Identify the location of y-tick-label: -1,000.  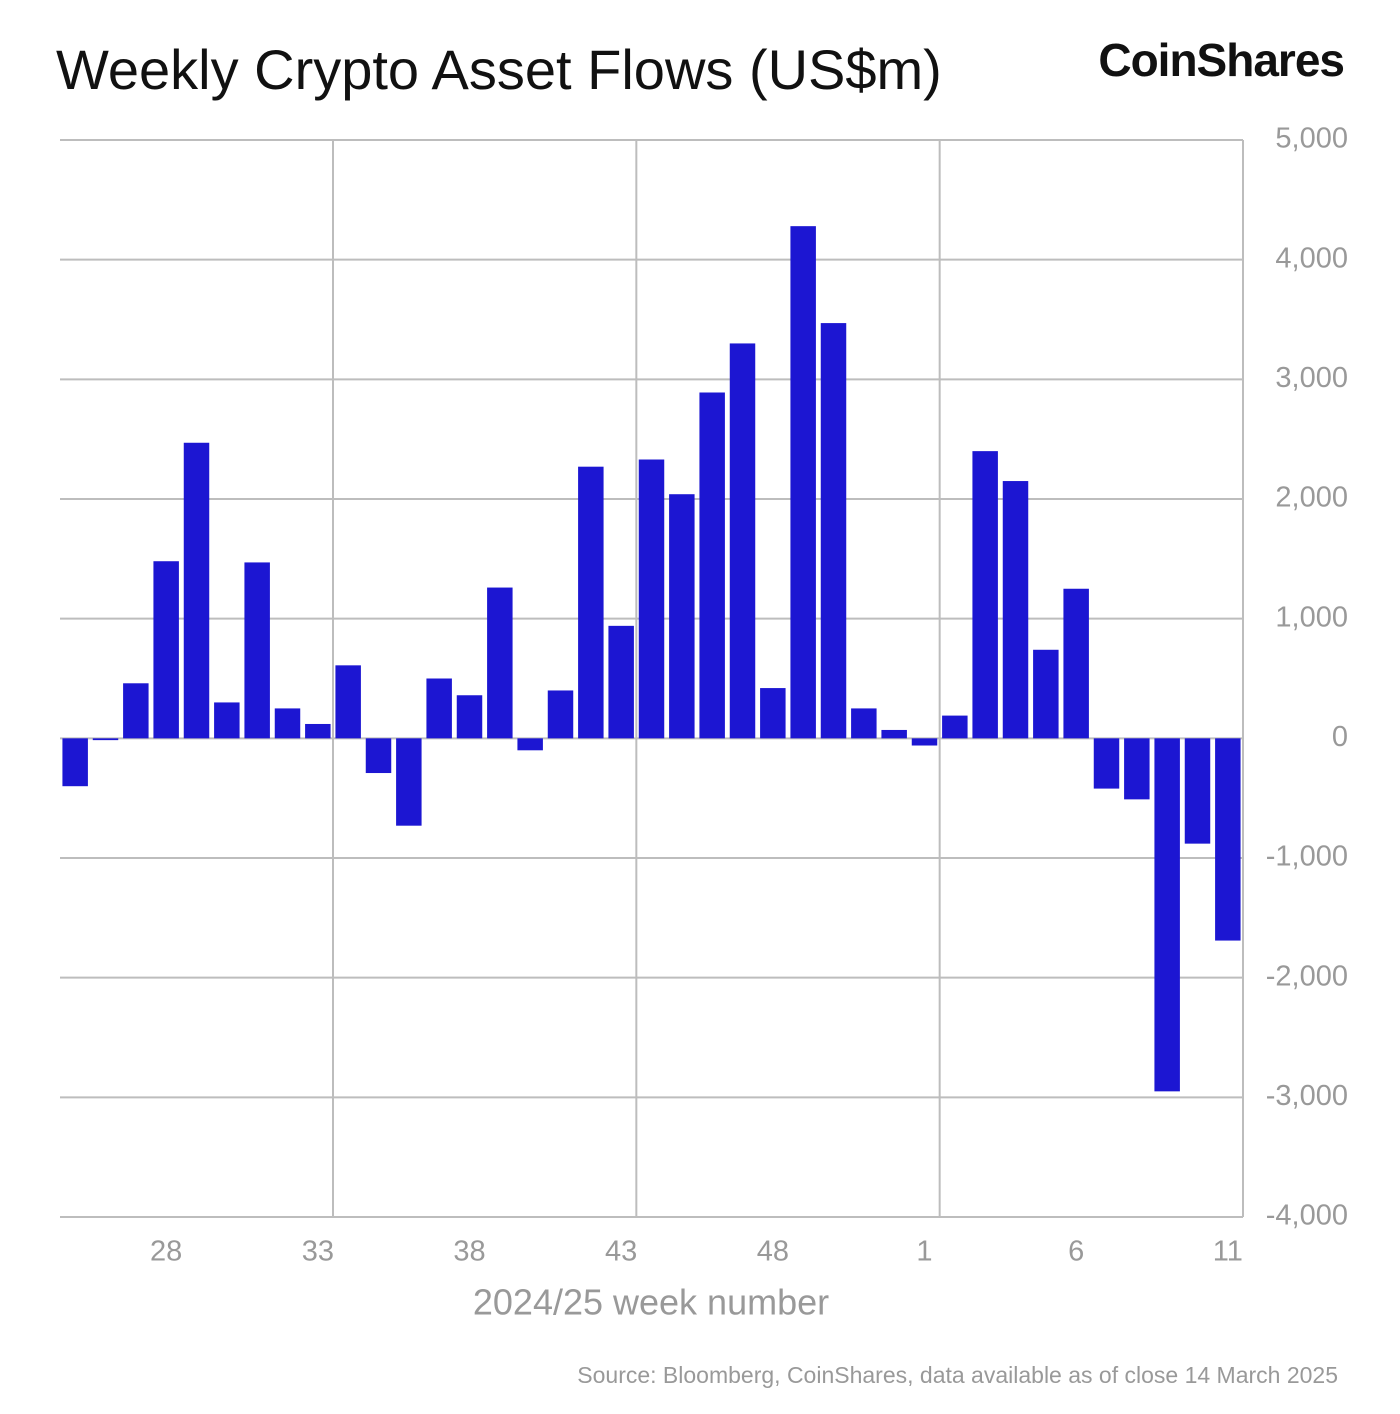
(1307, 857).